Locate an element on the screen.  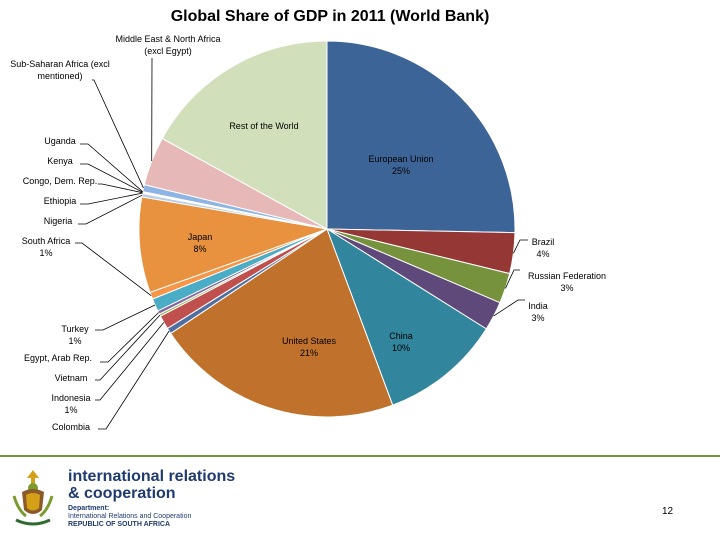
slice-label-south-africa-2: 1% is located at coordinates (45, 253).